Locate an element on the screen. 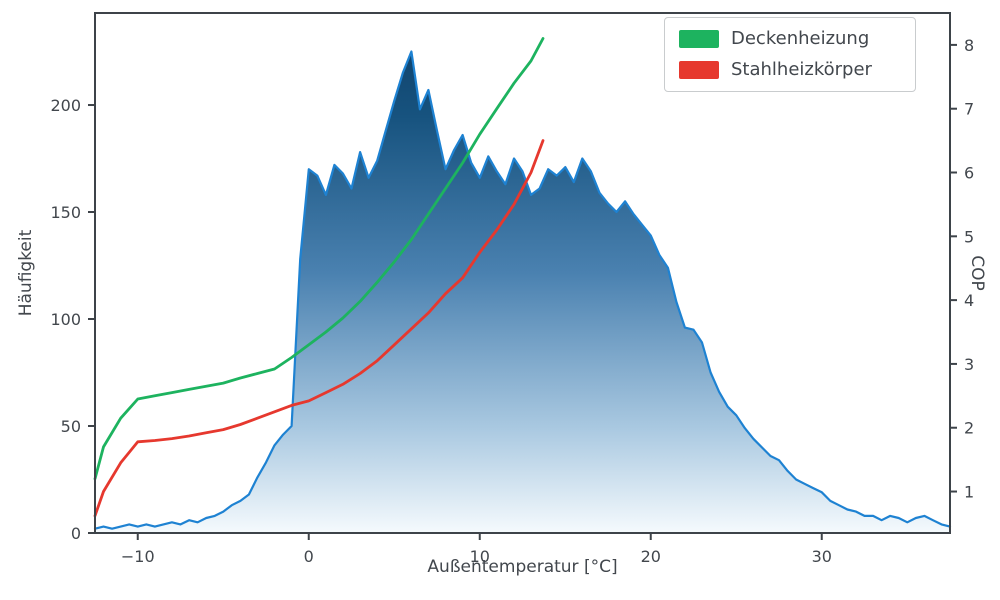 The height and width of the screenshot is (600, 1000). legend-label-stahlheizkoerper: Stahlheizkörper is located at coordinates (801, 69).